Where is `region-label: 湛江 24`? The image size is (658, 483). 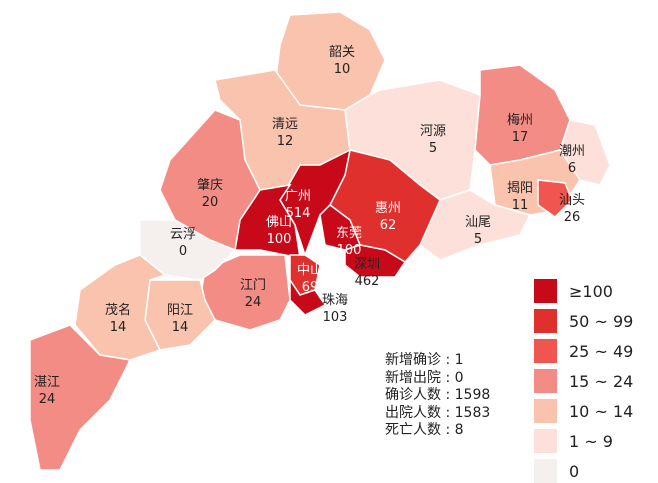
region-label: 湛江 24 is located at coordinates (47, 391).